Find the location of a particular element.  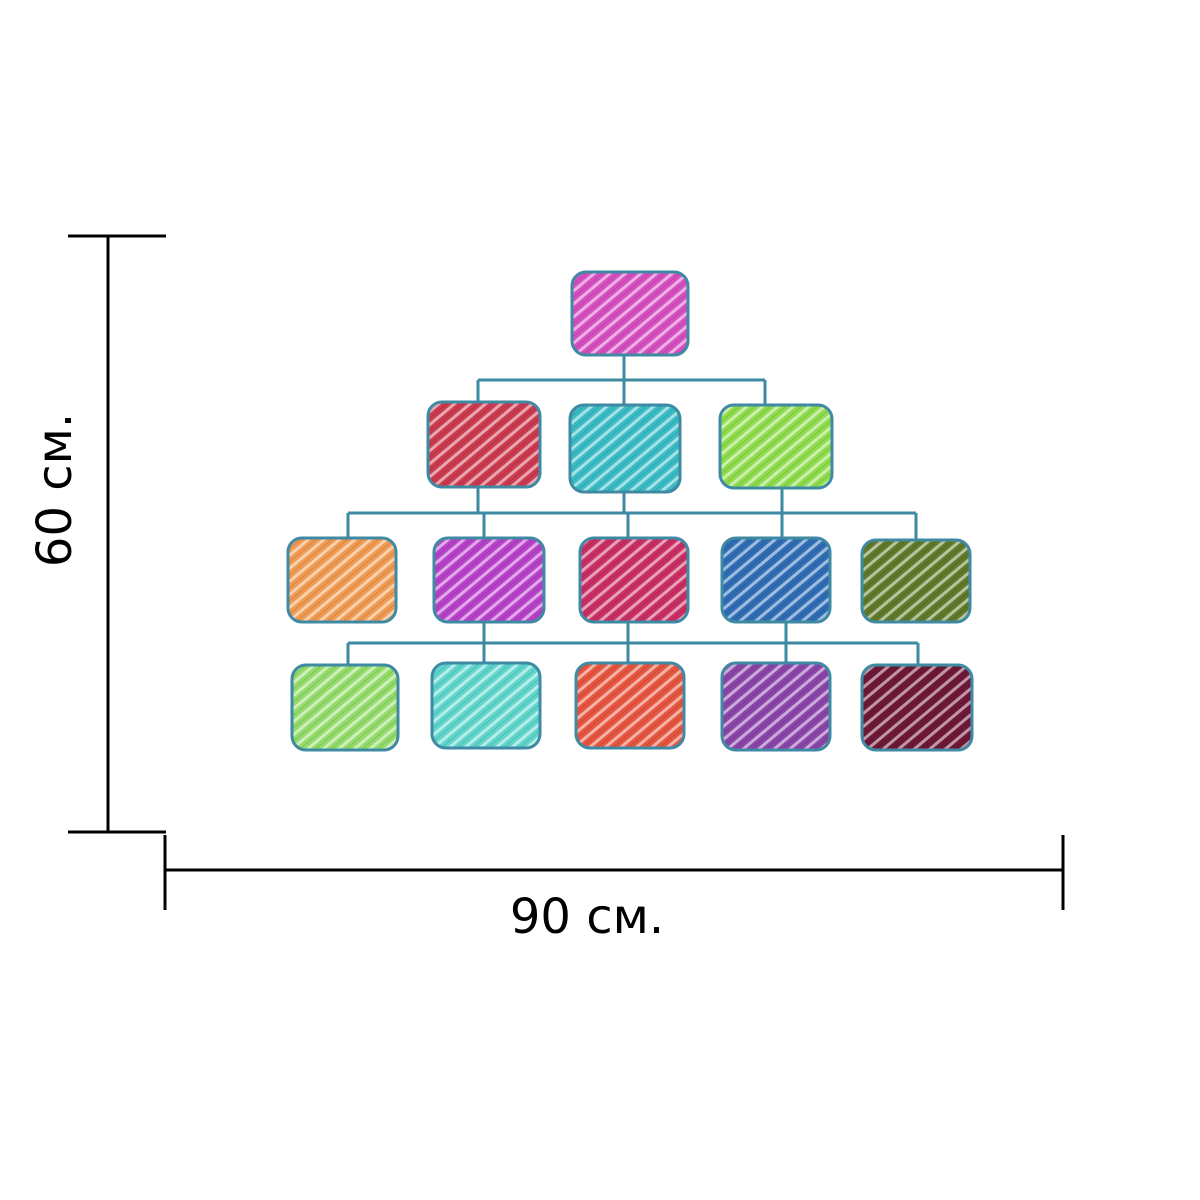

width-label: 90 см. is located at coordinates (587, 917).